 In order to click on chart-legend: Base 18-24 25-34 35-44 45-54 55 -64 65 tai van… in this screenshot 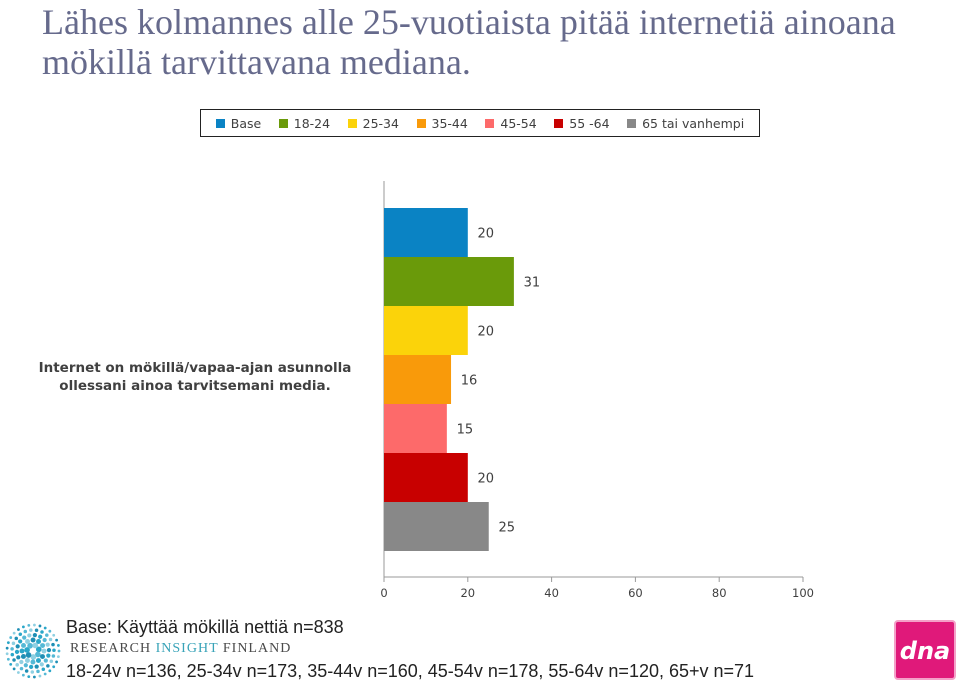, I will do `click(480, 123)`.